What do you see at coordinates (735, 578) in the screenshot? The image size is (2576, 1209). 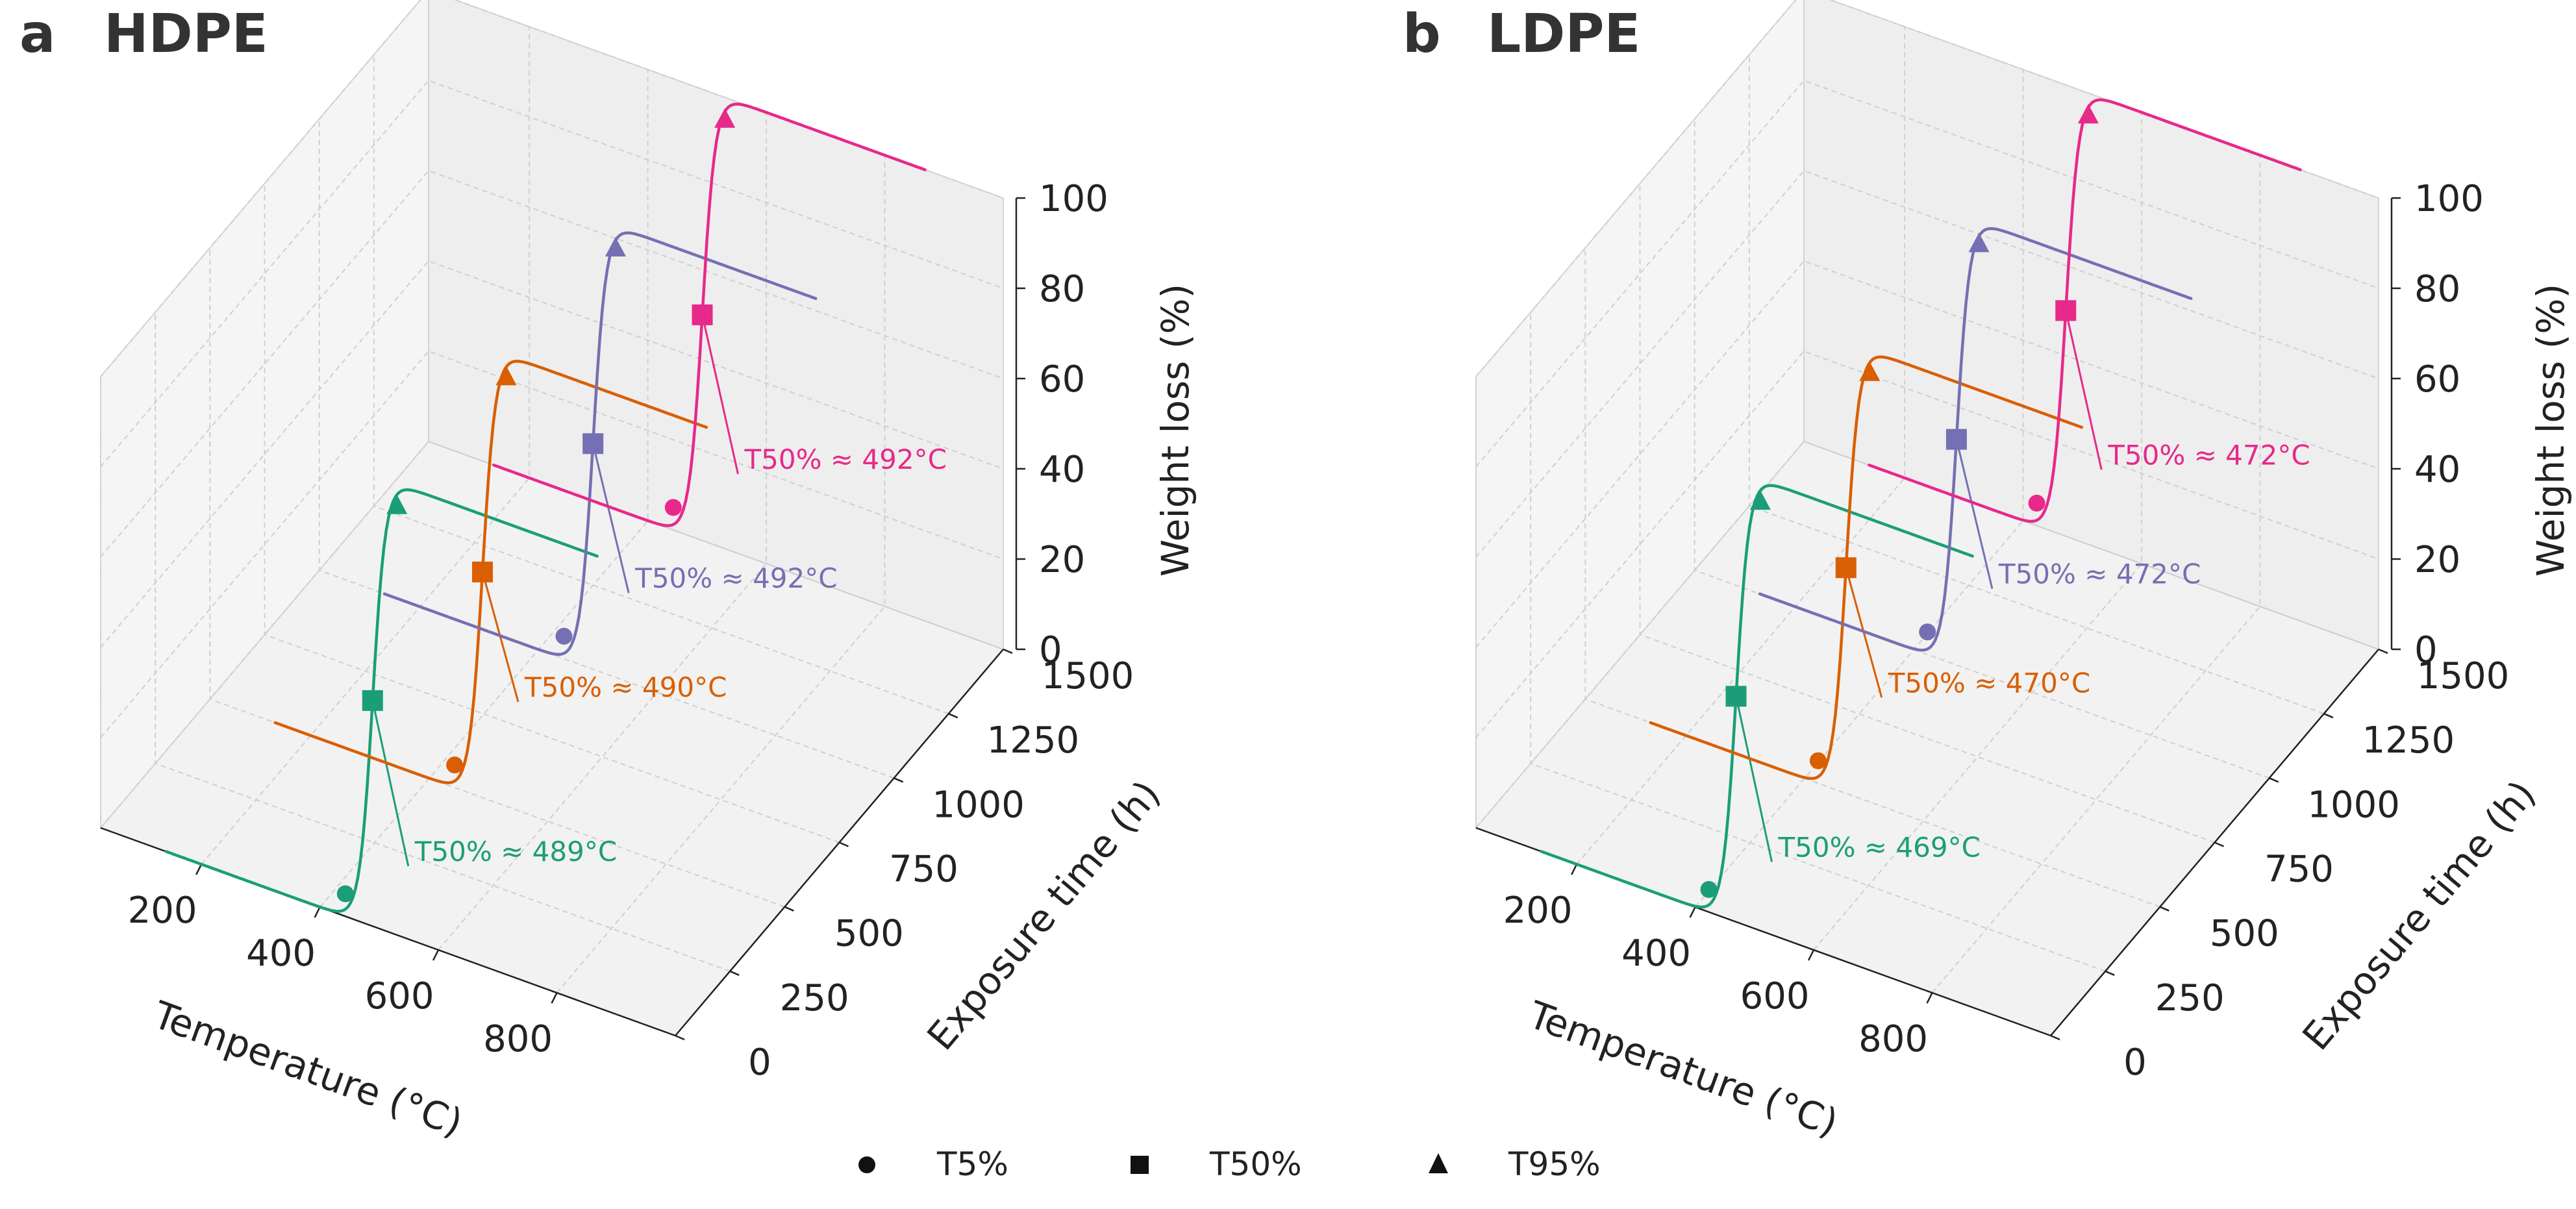 I see `annotation-label: T50% ≈ 492°C` at bounding box center [735, 578].